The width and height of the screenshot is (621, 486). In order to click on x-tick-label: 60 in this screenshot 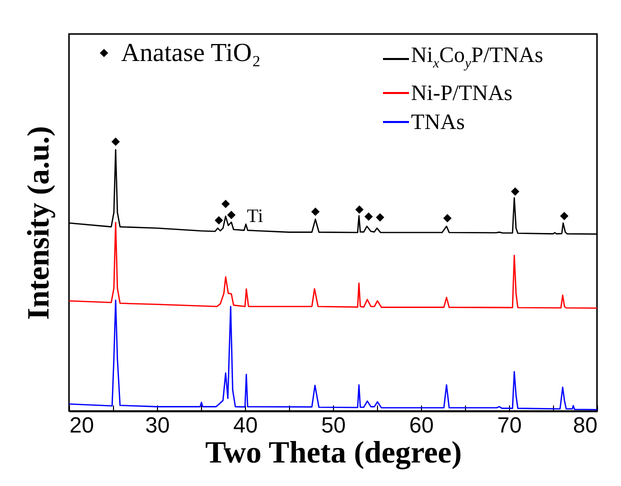, I will do `click(421, 425)`.